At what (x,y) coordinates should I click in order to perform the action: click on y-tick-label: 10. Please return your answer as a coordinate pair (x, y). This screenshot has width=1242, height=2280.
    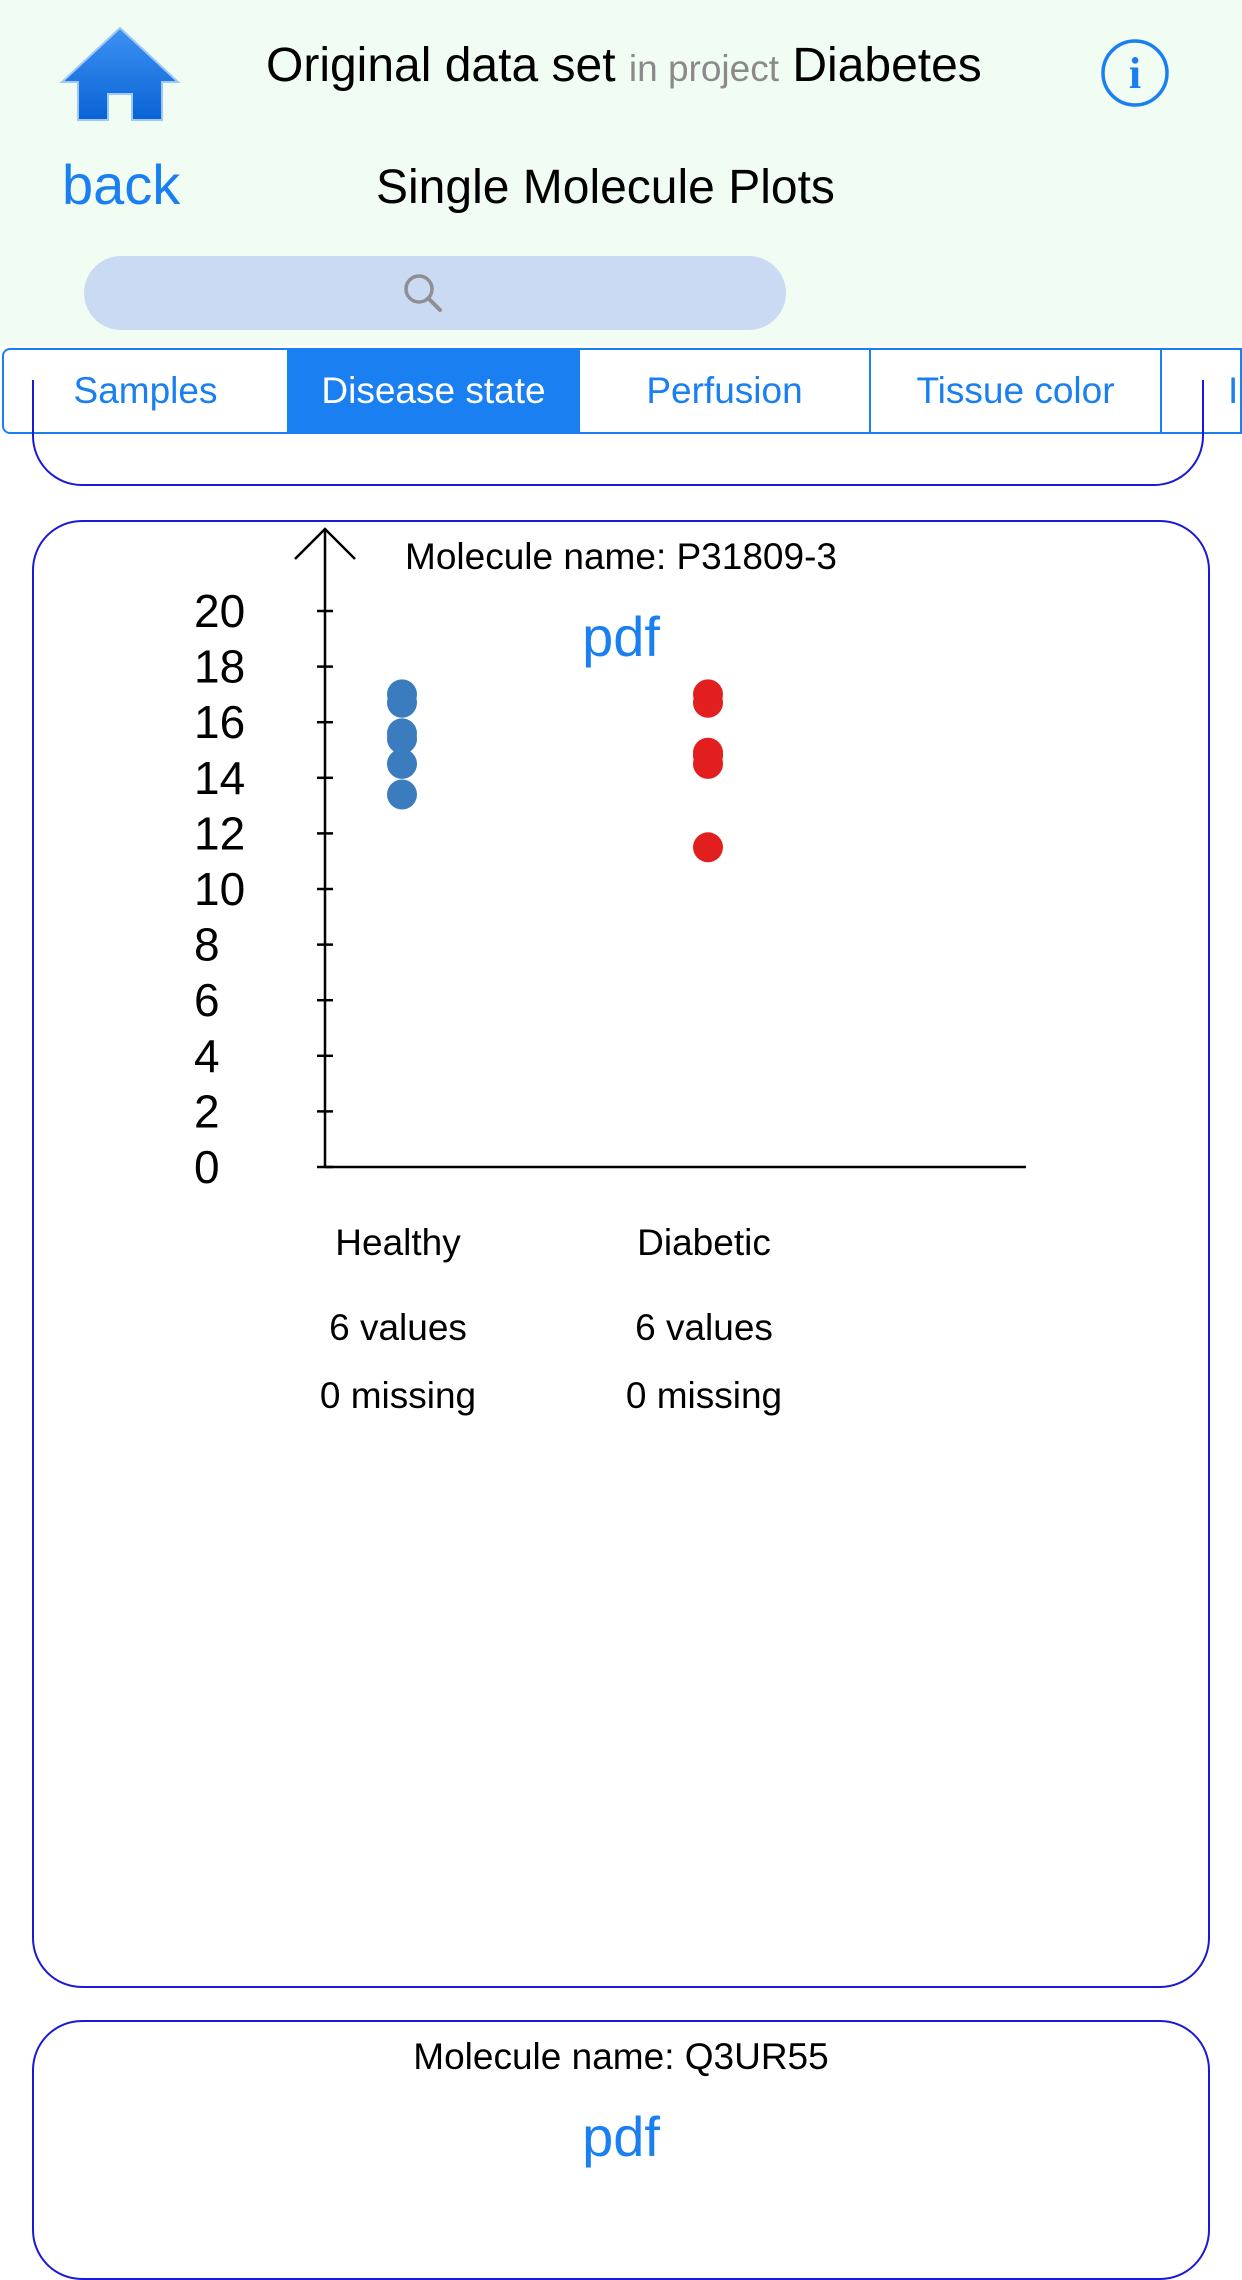
    Looking at the image, I should click on (219, 889).